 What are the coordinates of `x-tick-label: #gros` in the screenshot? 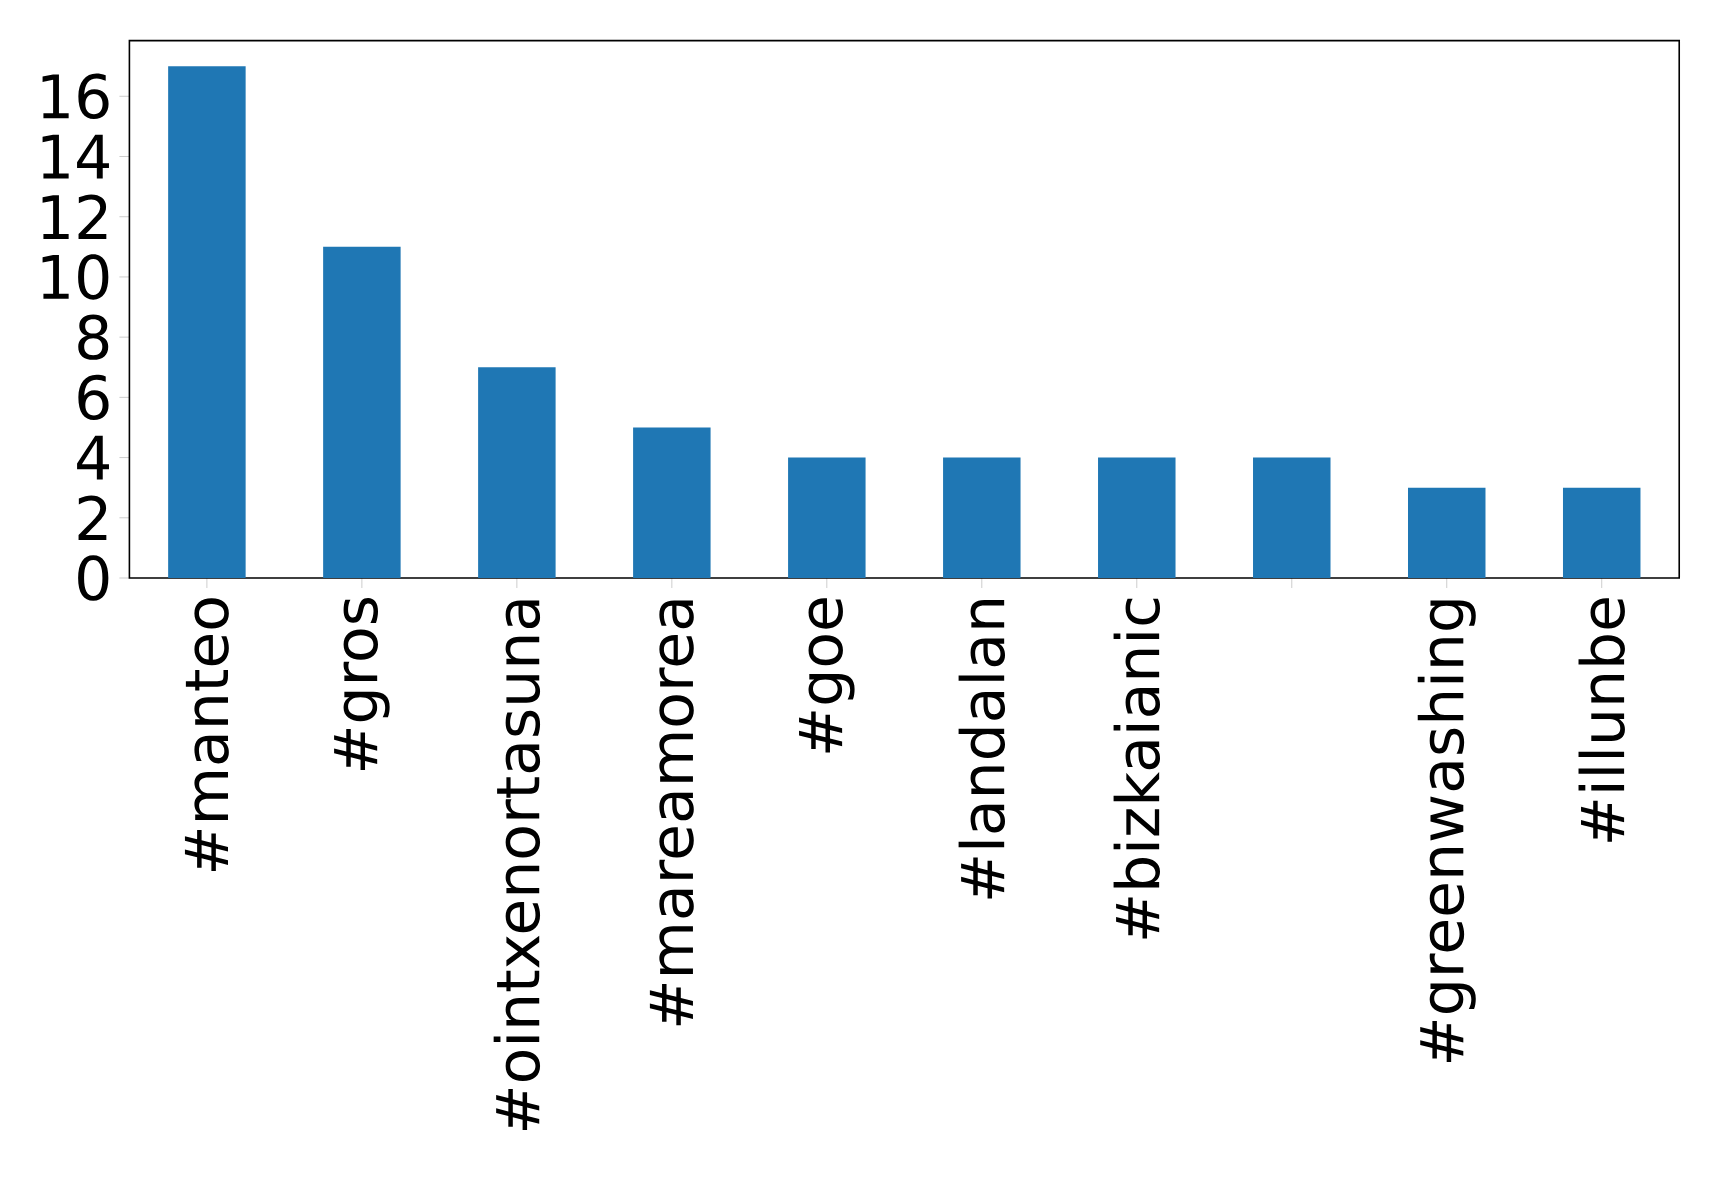 It's located at (362, 684).